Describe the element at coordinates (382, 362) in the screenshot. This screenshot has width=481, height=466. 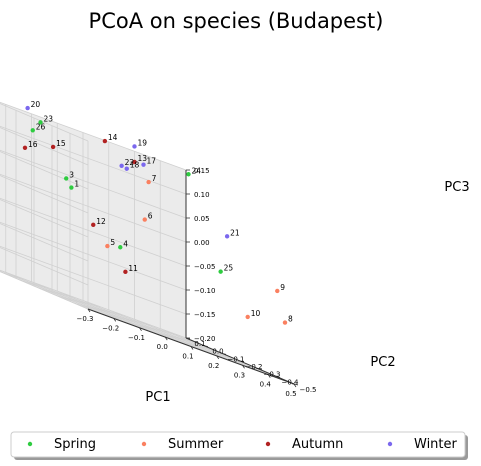
I see `y-axis-label: PC2` at that location.